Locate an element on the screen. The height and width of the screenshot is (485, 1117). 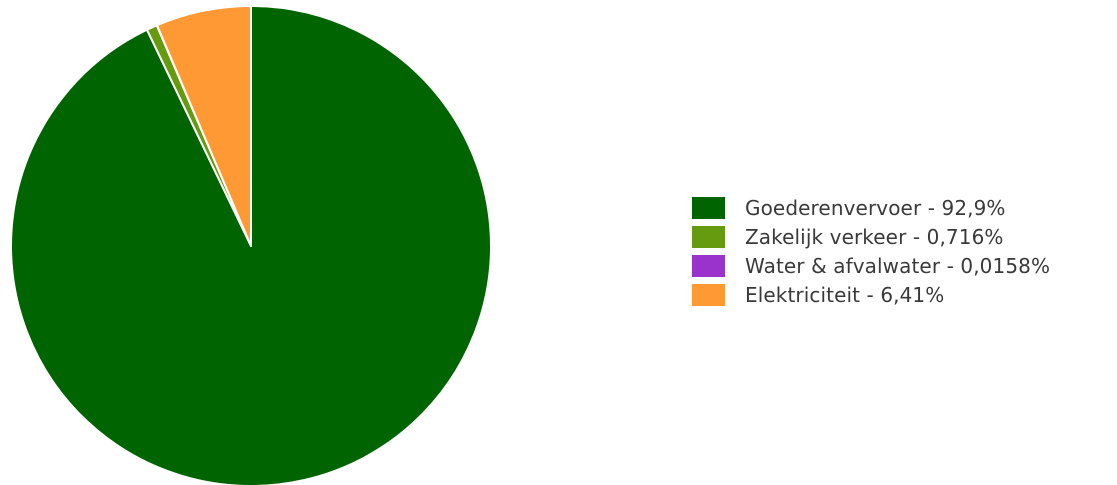
legend-label: Zakelijk verkeer - 0,716% is located at coordinates (874, 236).